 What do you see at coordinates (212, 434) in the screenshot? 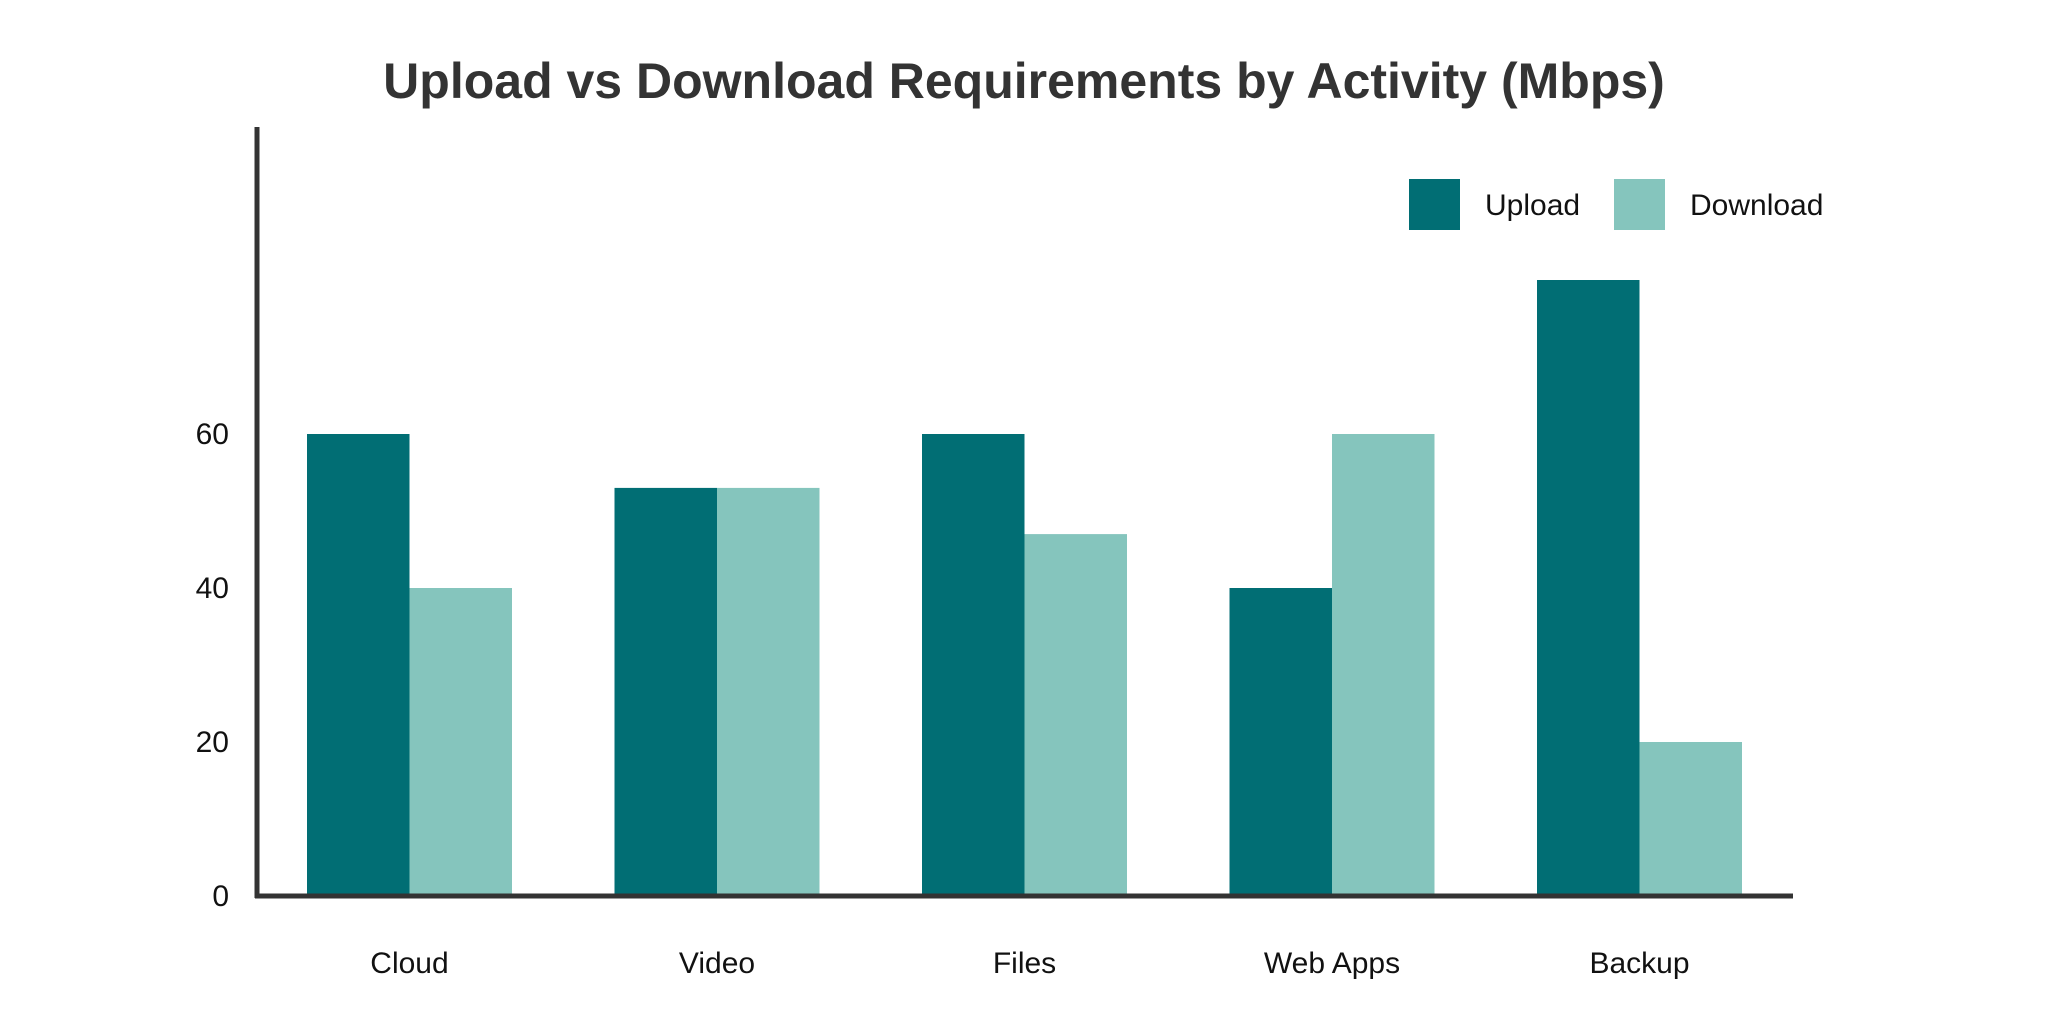
I see `y-tick-label: 60` at bounding box center [212, 434].